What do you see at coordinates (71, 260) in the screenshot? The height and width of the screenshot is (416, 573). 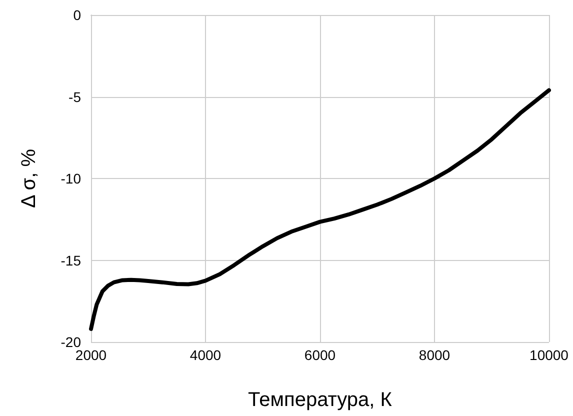 I see `y-tick-label: -15` at bounding box center [71, 260].